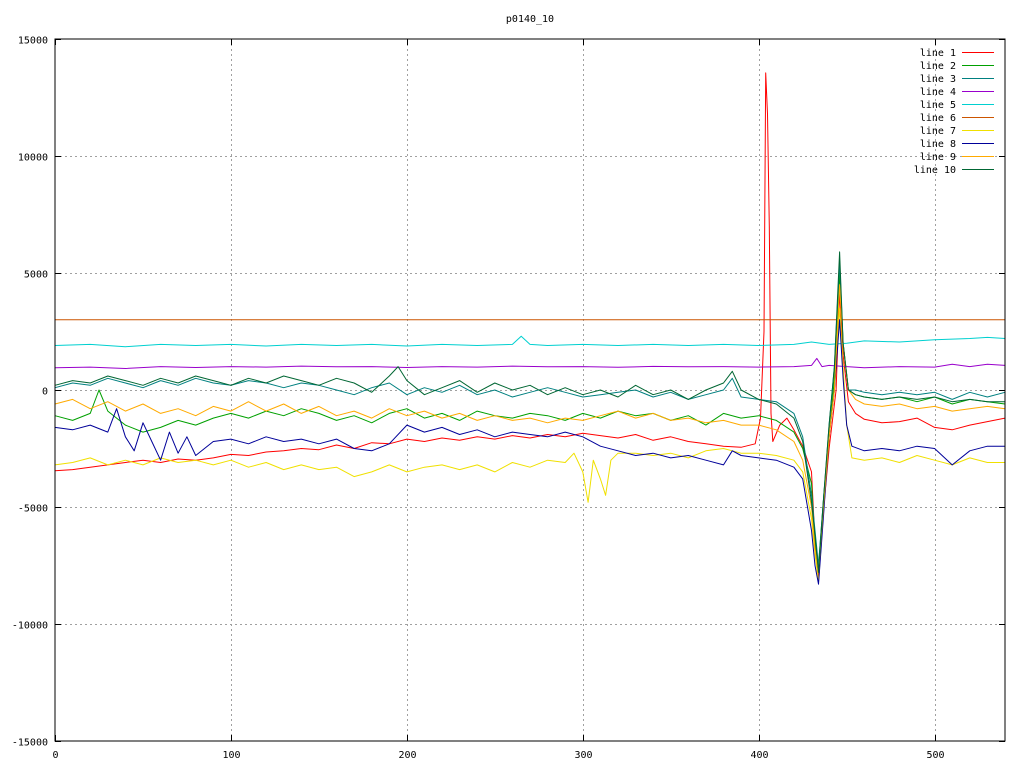 The height and width of the screenshot is (768, 1024). Describe the element at coordinates (935, 170) in the screenshot. I see `legend-label: line 10` at that location.